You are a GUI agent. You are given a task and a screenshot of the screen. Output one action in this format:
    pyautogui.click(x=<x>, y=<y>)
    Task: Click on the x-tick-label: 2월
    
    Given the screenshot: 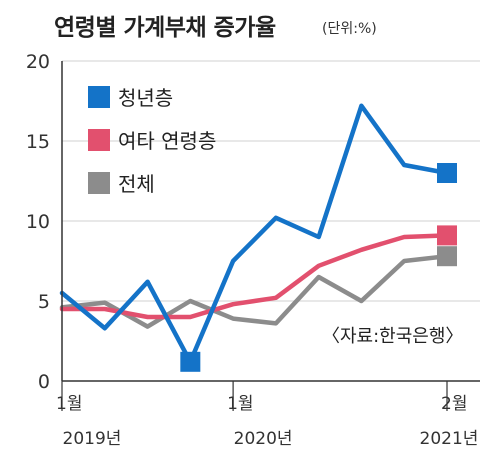 What is the action you would take?
    pyautogui.click(x=454, y=404)
    